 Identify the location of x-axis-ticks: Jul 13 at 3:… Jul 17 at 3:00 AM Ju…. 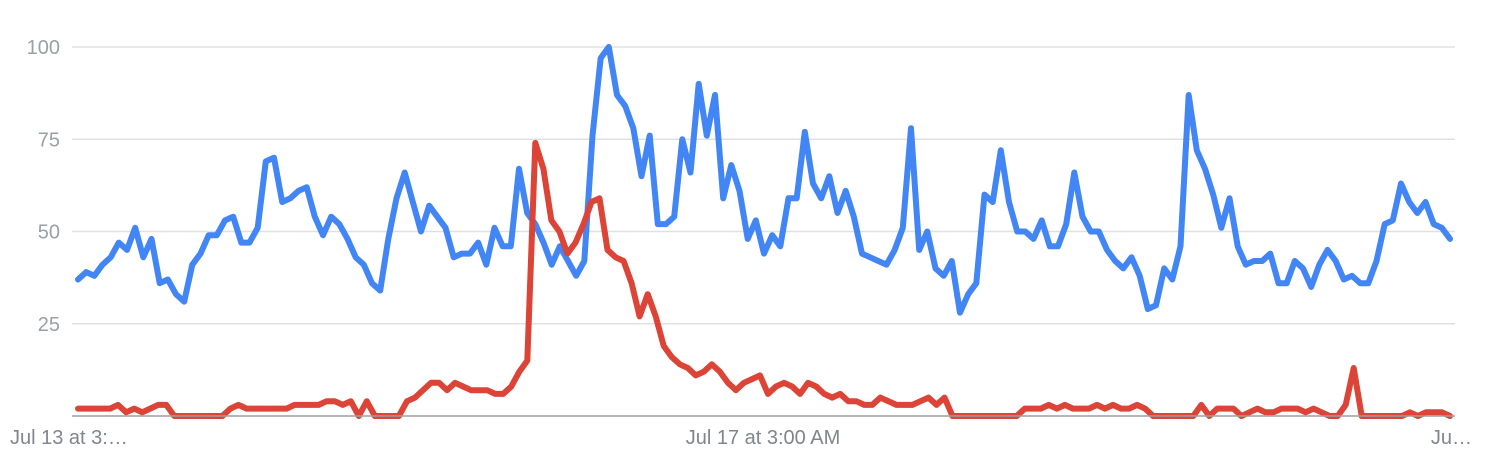
(741, 438).